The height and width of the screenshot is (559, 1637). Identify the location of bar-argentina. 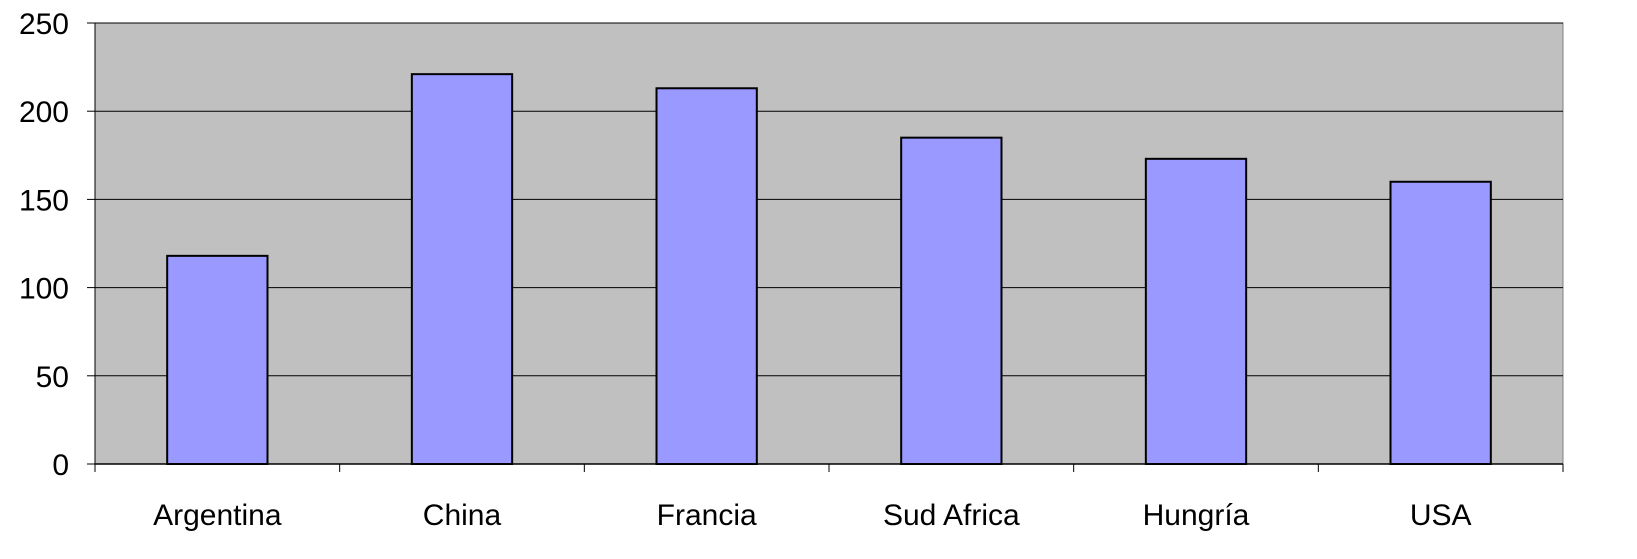
(217, 359).